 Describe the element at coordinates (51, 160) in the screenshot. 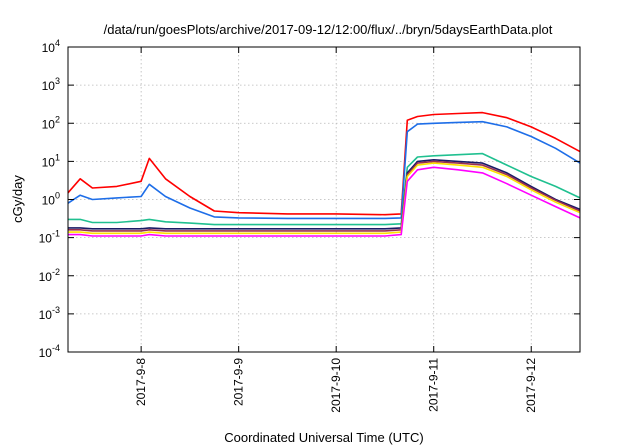

I see `y-tick-label: 10¹` at that location.